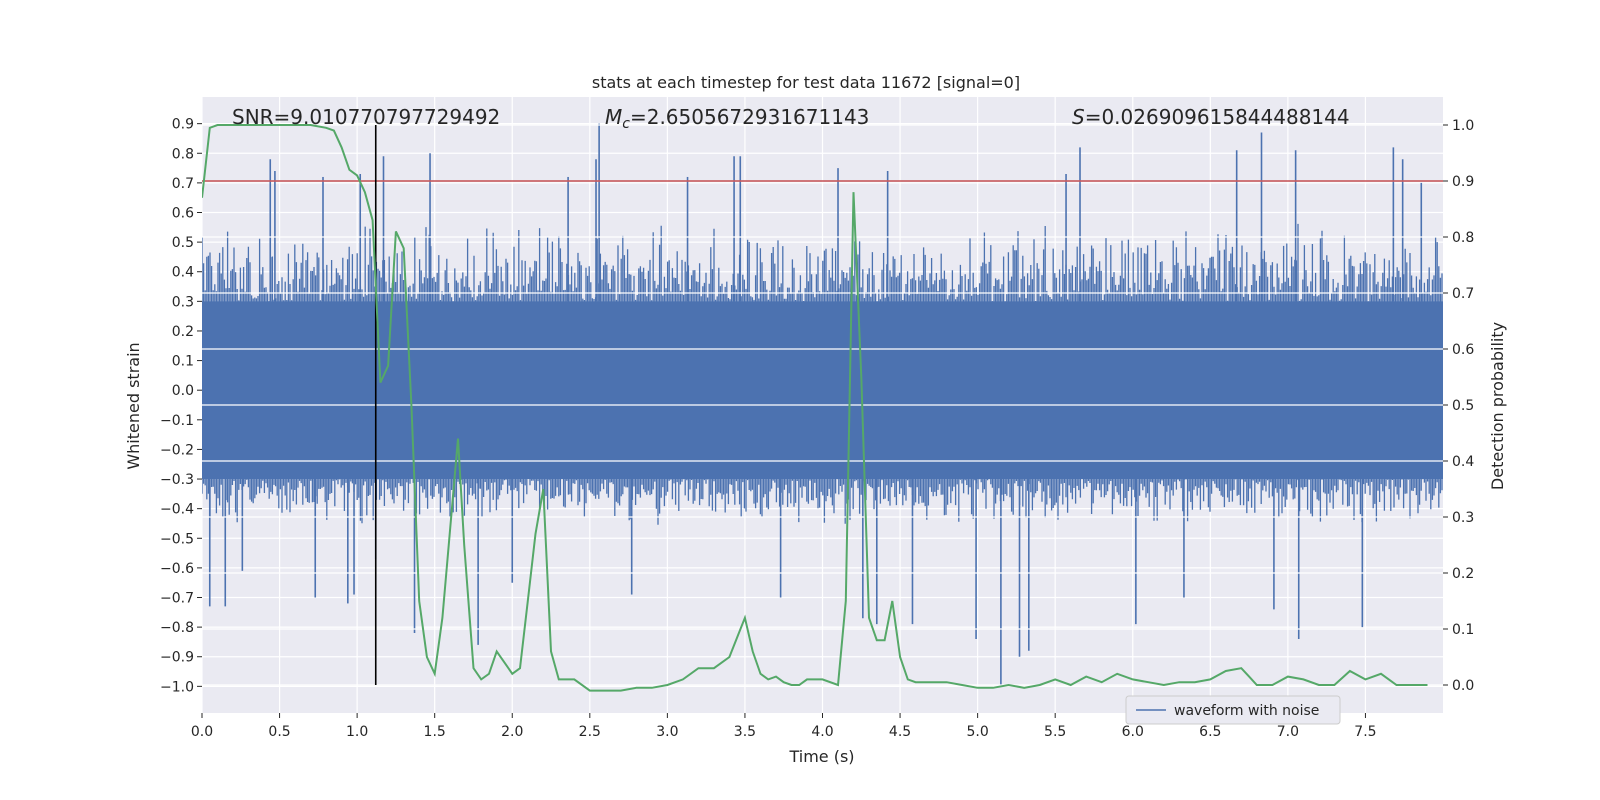 Image resolution: width=1600 pixels, height=800 pixels. What do you see at coordinates (626, 124) in the screenshot?
I see `chirp-mass-subscript: c` at bounding box center [626, 124].